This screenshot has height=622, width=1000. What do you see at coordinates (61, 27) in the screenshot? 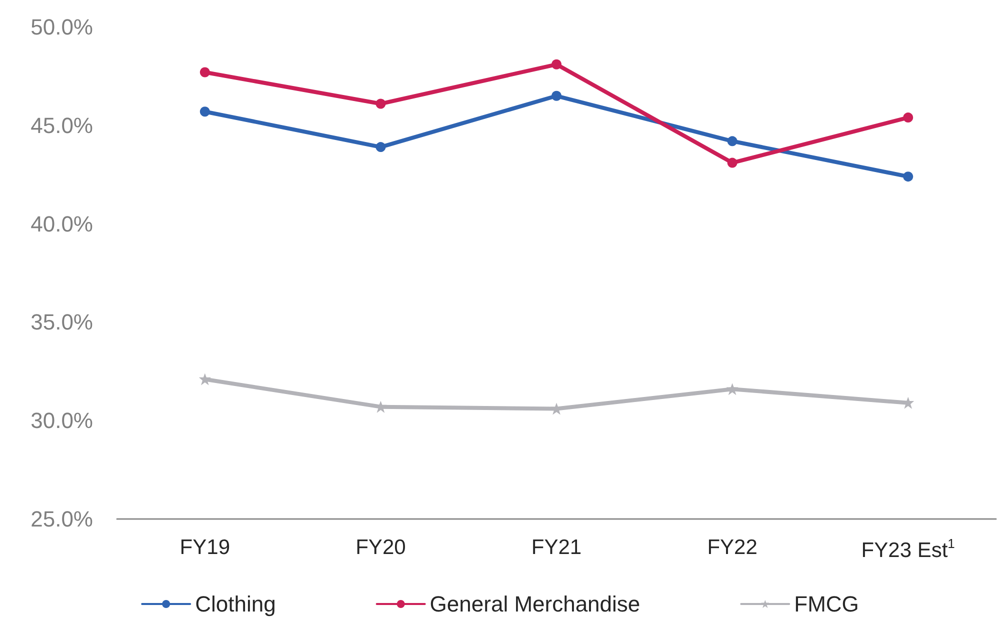
I see `y-tick-label: 50.0%` at bounding box center [61, 27].